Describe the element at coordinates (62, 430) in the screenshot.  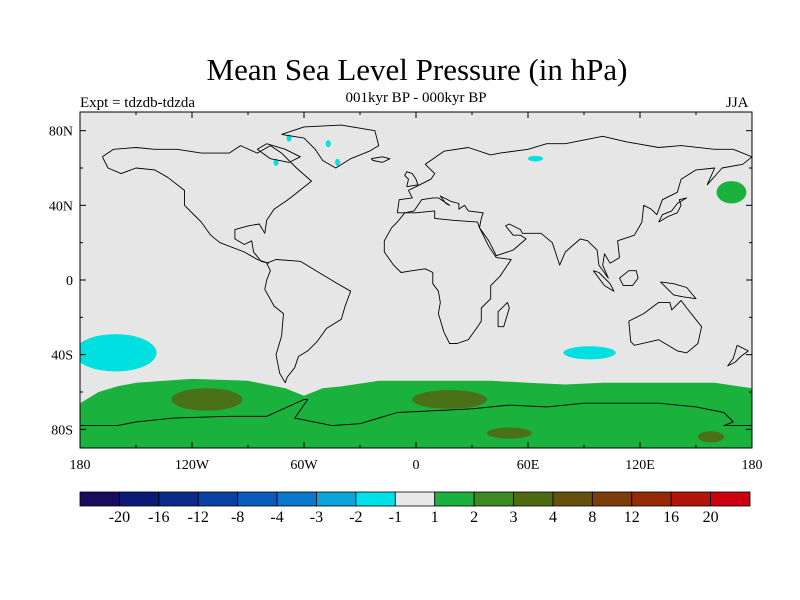
I see `y-tick-label: 80S` at that location.